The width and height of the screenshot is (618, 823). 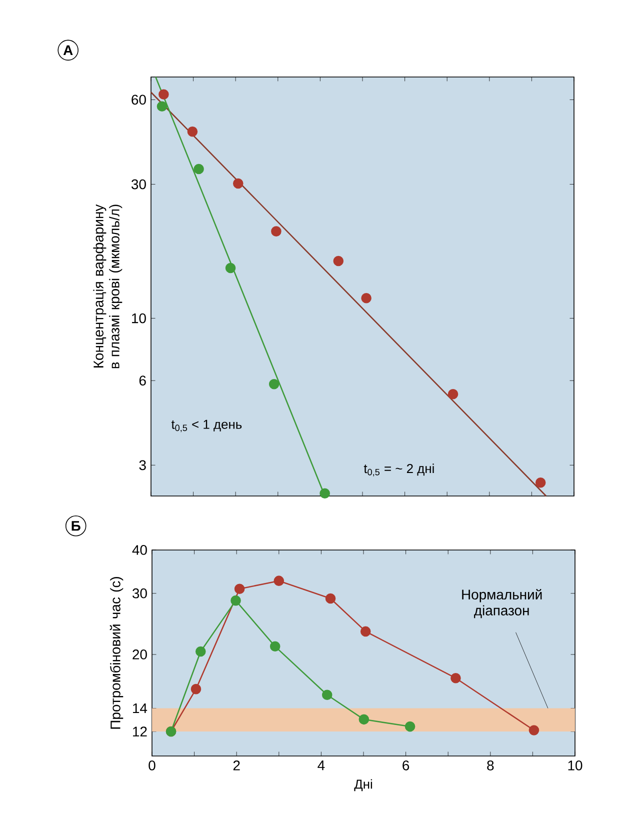 I want to click on text: A, so click(x=68, y=50).